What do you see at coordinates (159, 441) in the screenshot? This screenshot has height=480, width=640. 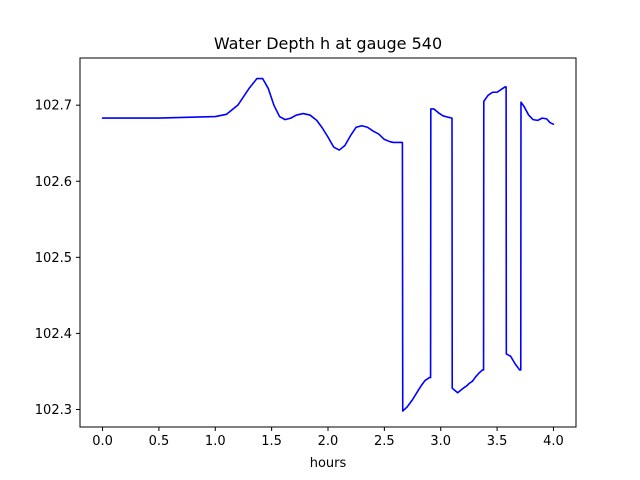 I see `x-tick-label: 0.5` at bounding box center [159, 441].